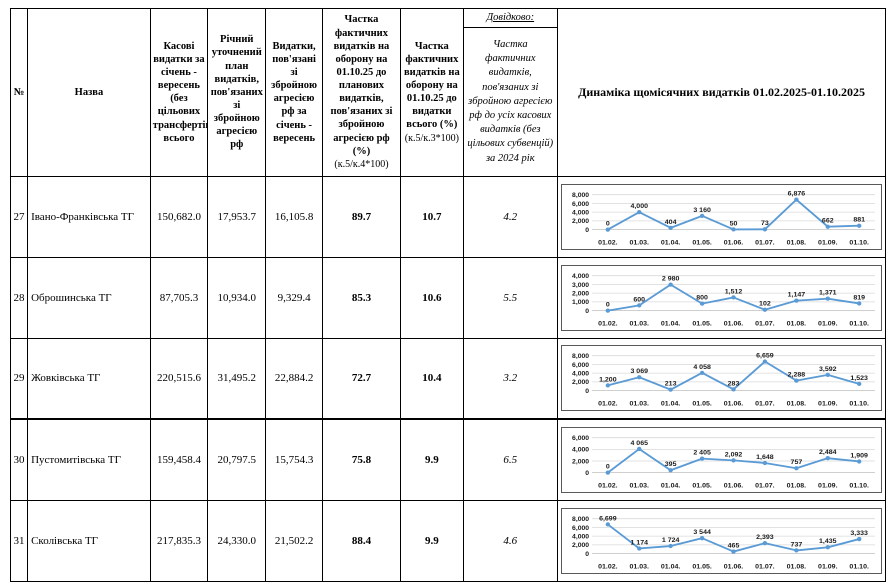  I want to click on svg-text: 2 980, so click(671, 278).